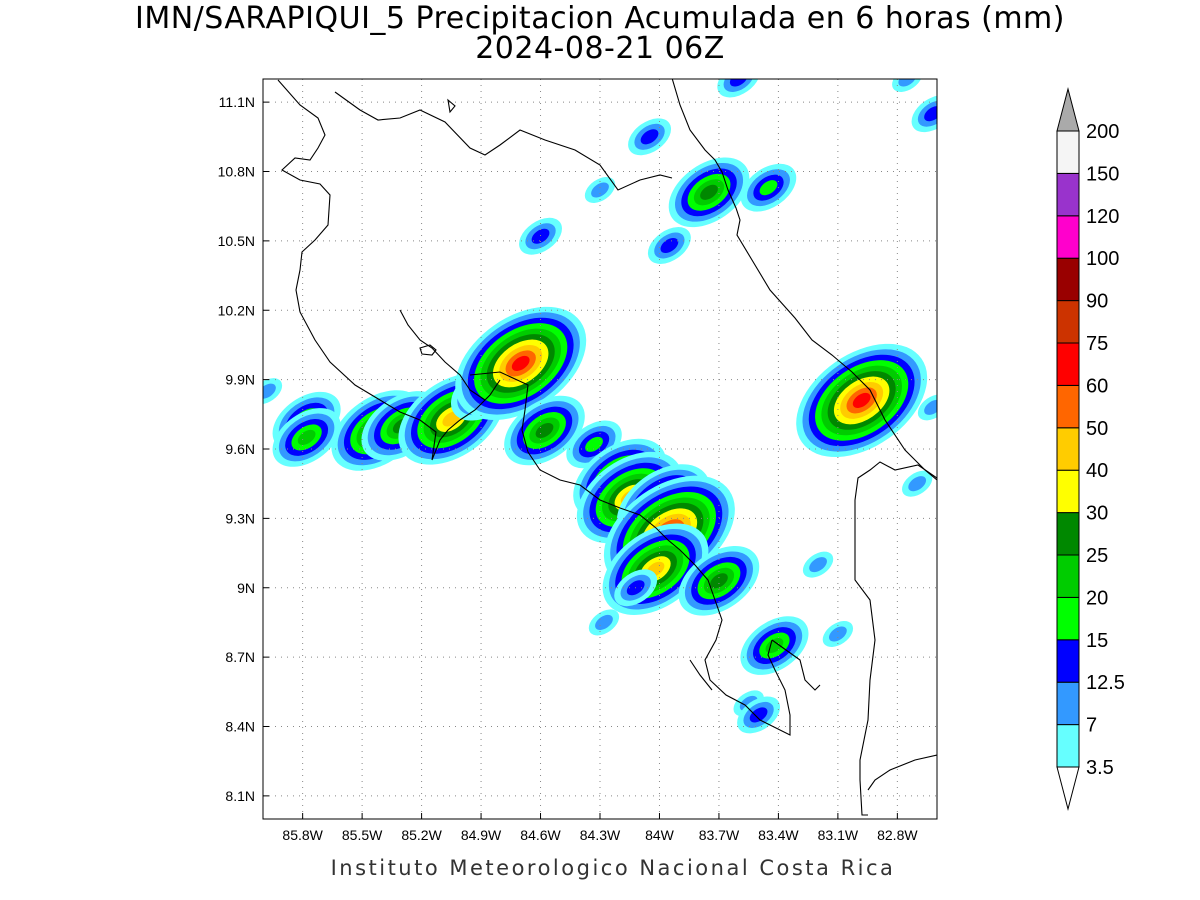  What do you see at coordinates (240, 796) in the screenshot?
I see `y-tick-label: 8.1N` at bounding box center [240, 796].